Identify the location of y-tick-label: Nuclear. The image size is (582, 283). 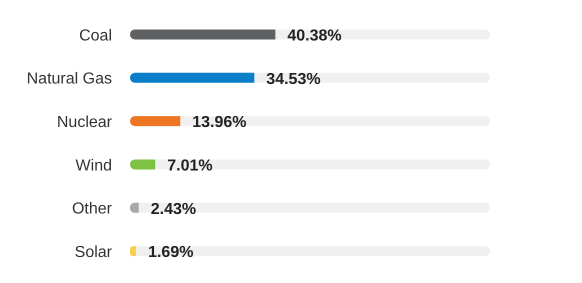
(84, 123).